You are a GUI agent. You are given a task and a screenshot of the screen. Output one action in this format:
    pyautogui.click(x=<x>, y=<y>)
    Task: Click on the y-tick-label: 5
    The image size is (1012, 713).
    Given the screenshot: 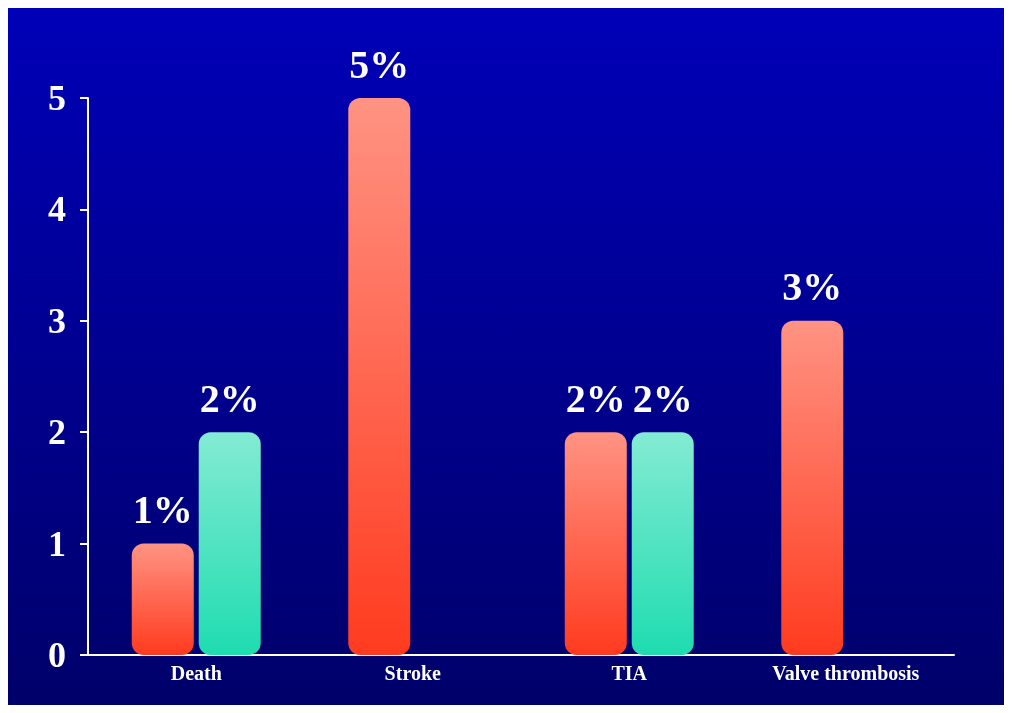 What is the action you would take?
    pyautogui.click(x=57, y=98)
    